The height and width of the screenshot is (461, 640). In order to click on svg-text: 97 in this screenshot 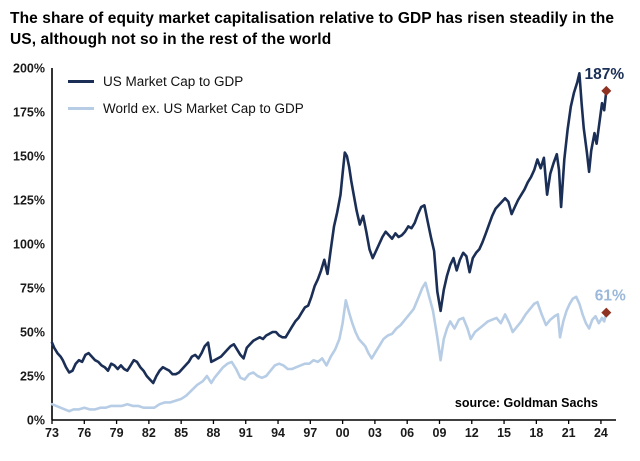, I will do `click(310, 433)`.